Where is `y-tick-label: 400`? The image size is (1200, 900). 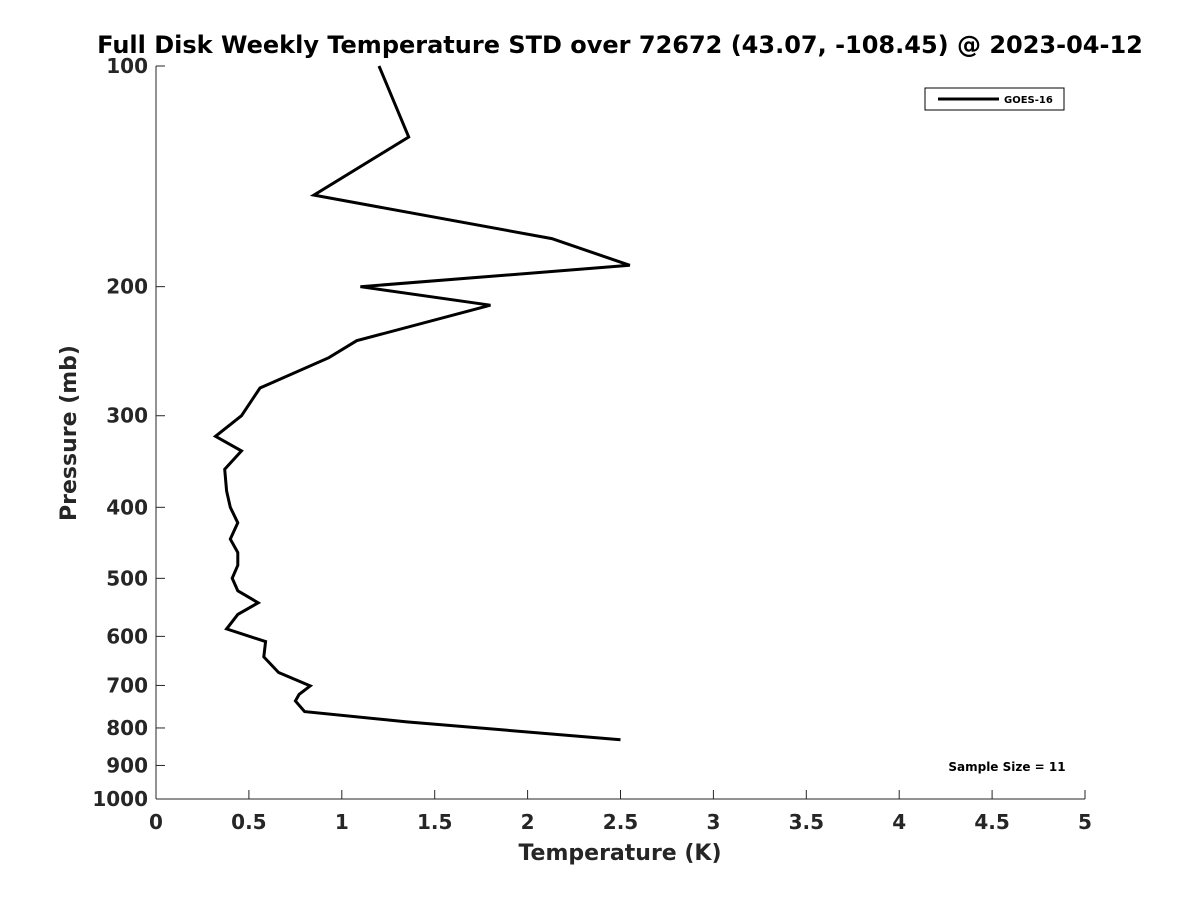
y-tick-label: 400 is located at coordinates (127, 507).